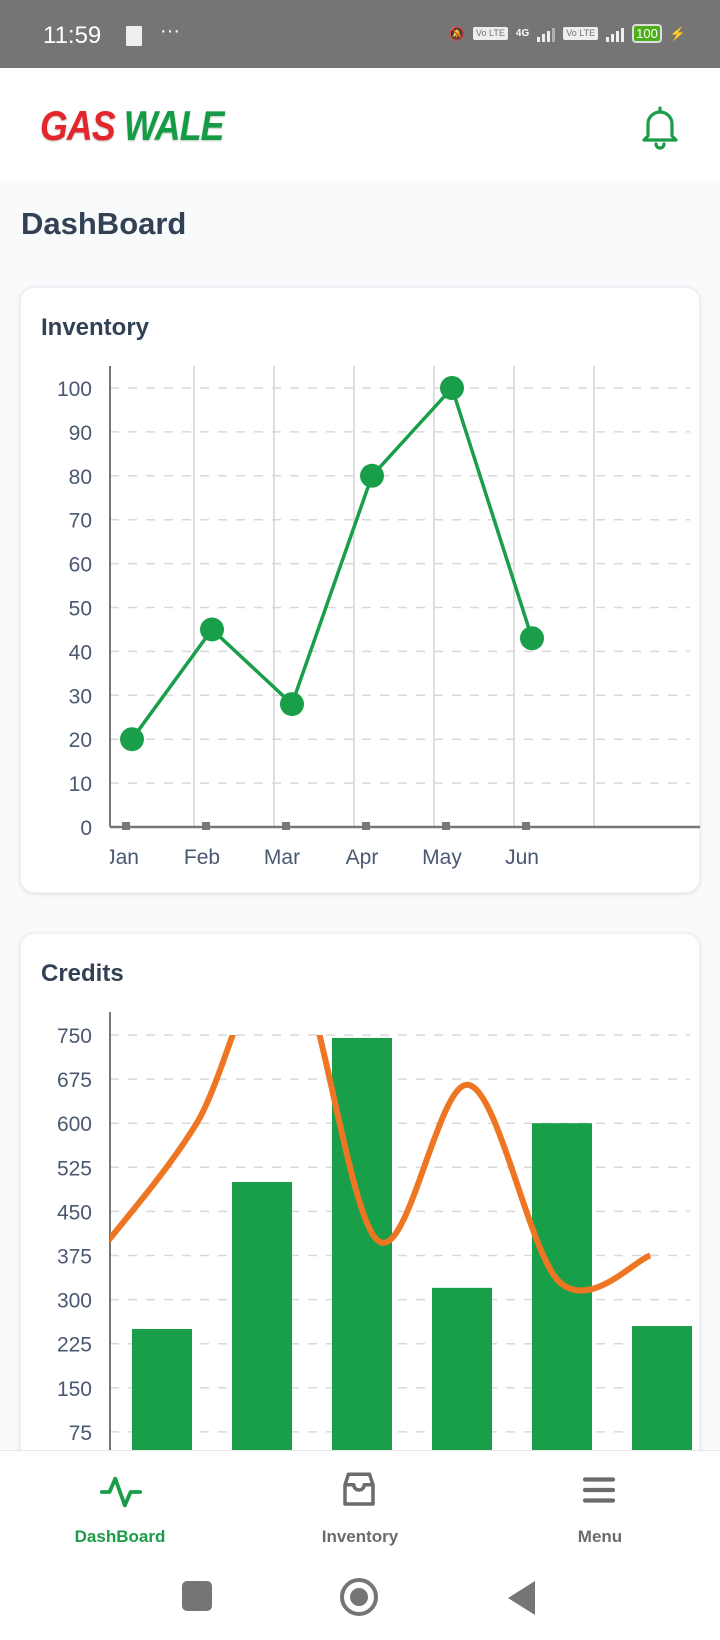 This screenshot has width=720, height=1640. Describe the element at coordinates (197, 1596) in the screenshot. I see `recents-button` at that location.